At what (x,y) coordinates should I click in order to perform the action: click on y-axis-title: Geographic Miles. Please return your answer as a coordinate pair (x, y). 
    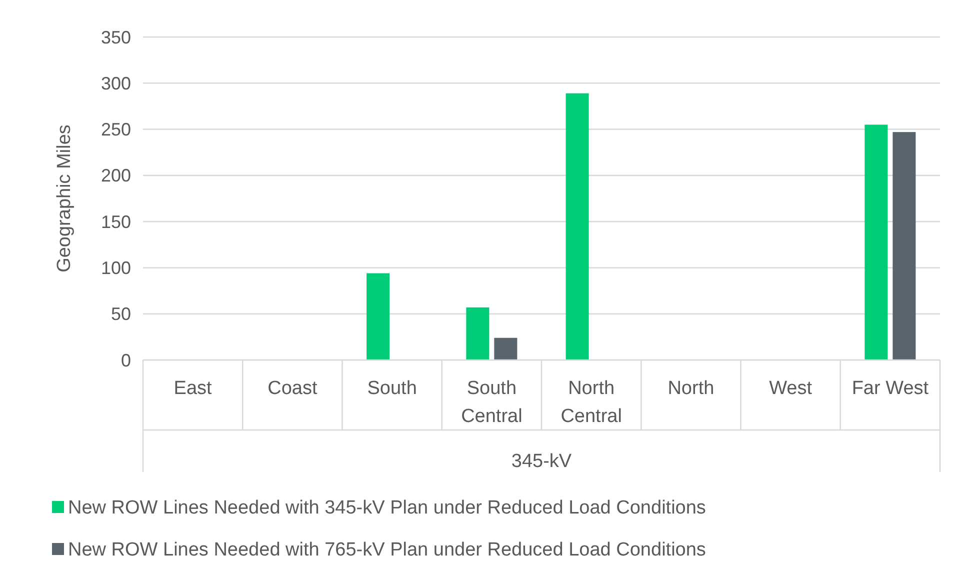
    Looking at the image, I should click on (64, 198).